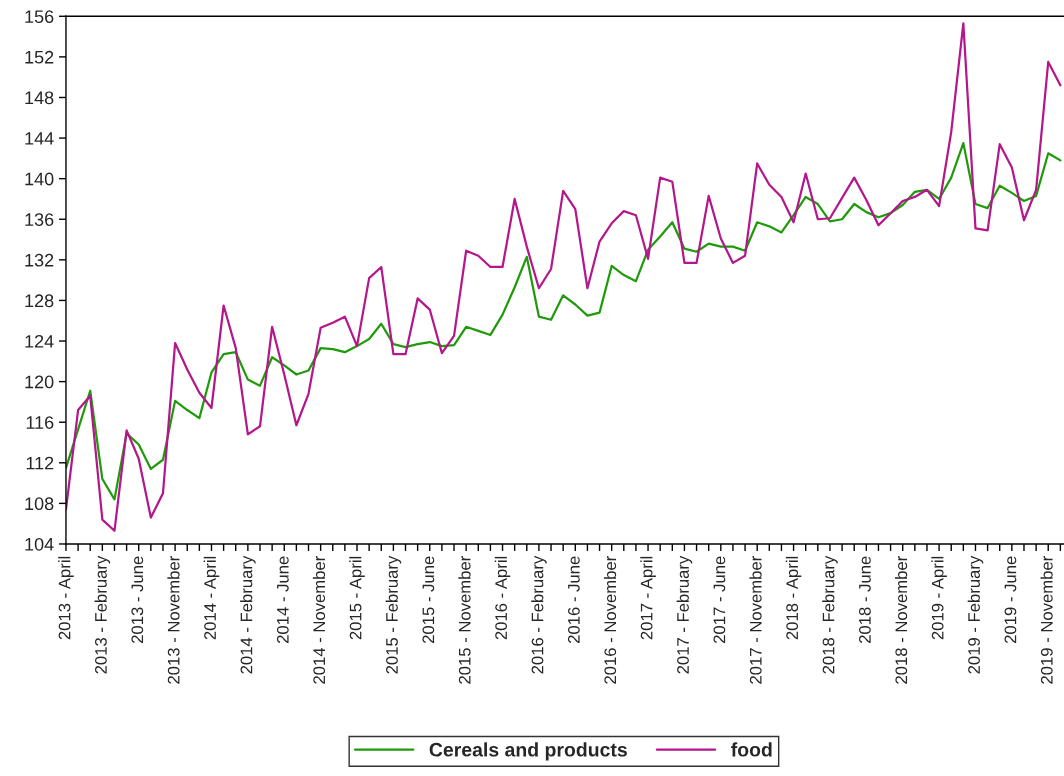  I want to click on y-tick-label: 144, so click(39, 138).